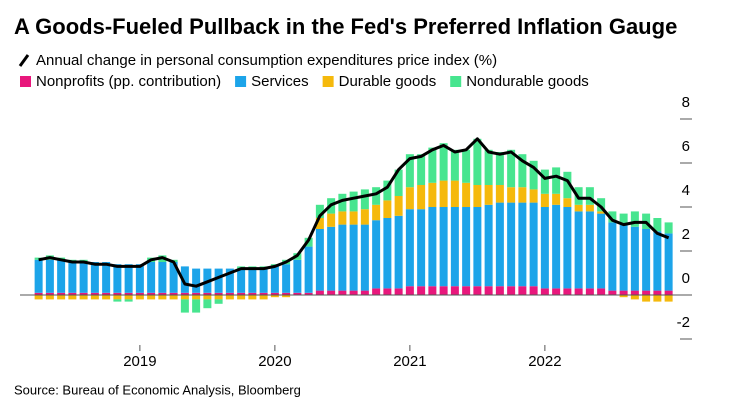 The width and height of the screenshot is (750, 403). I want to click on legend-swatch, so click(328, 81).